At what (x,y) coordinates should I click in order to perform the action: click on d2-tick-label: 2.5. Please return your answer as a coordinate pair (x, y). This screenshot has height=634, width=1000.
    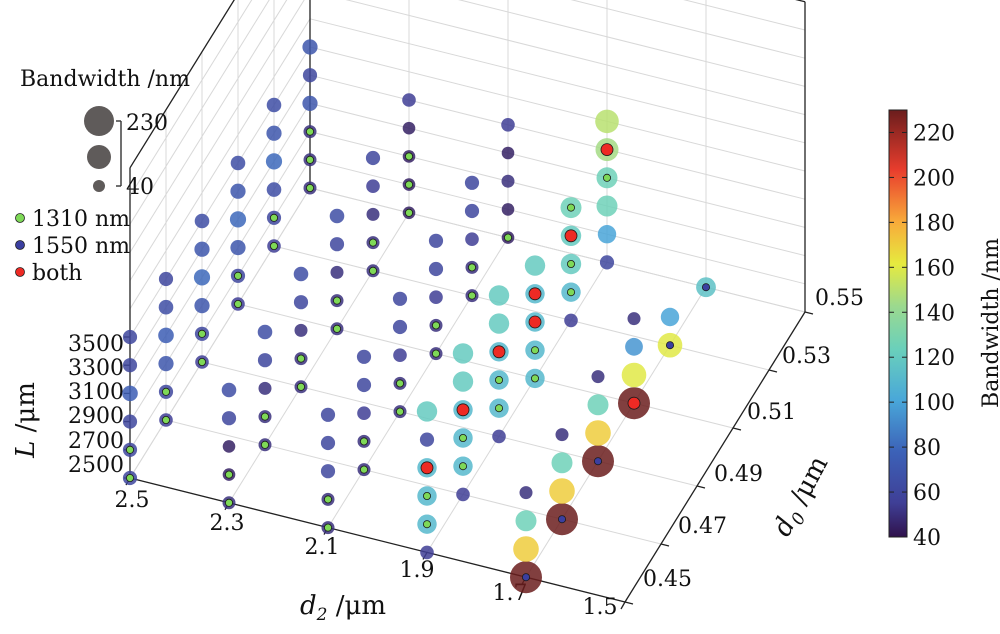
    Looking at the image, I should click on (132, 500).